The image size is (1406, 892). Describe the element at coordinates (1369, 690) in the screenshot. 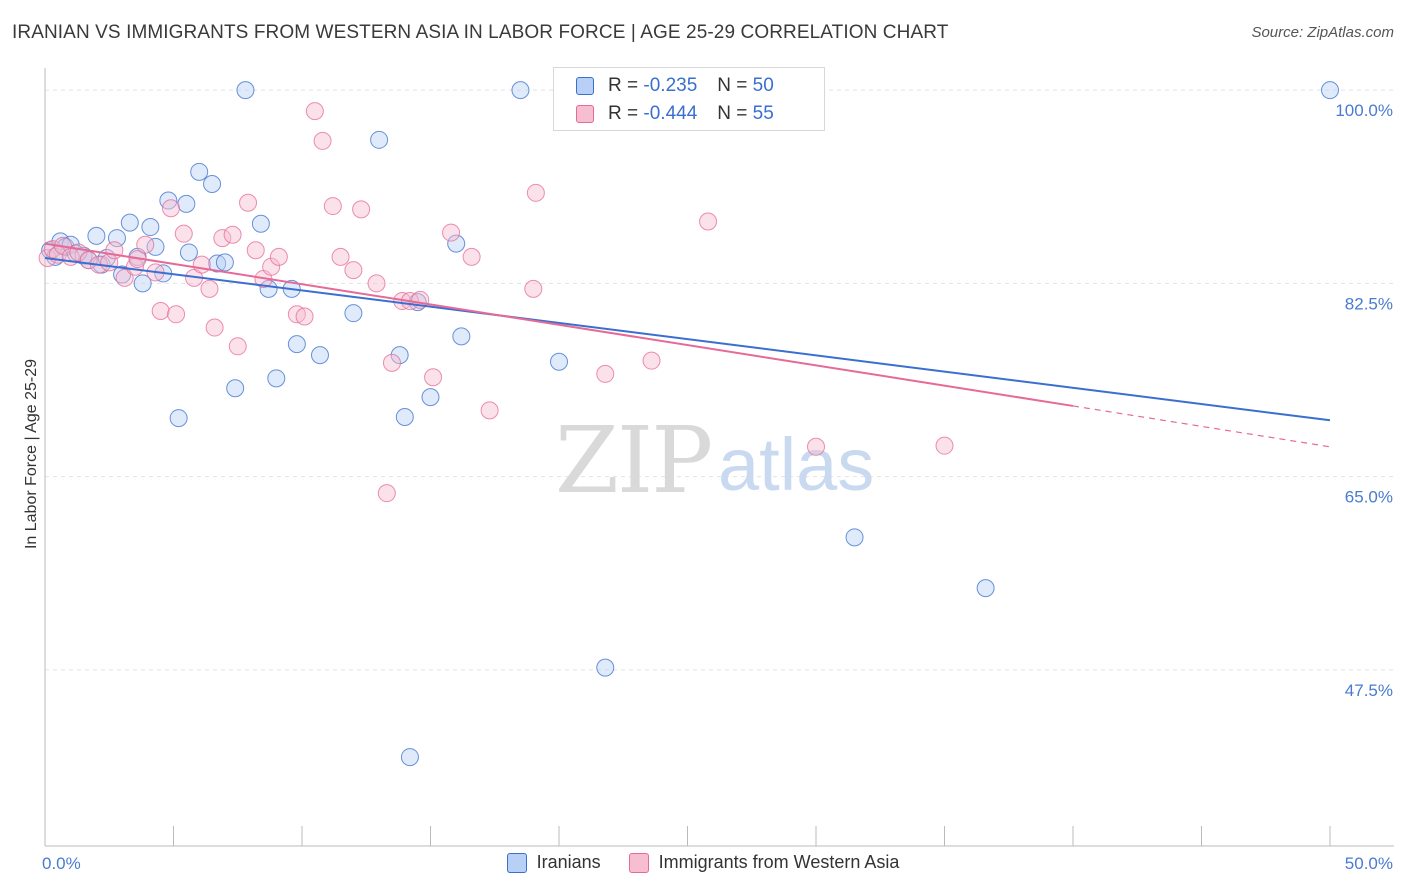

I see `y-tick-label: 47.5%` at that location.